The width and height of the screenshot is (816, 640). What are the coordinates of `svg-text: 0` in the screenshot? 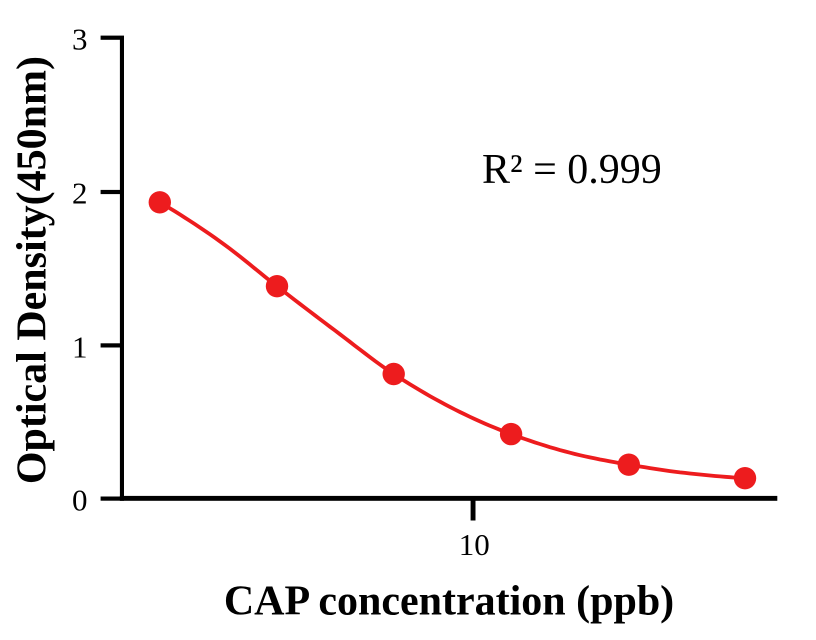 It's located at (80, 499).